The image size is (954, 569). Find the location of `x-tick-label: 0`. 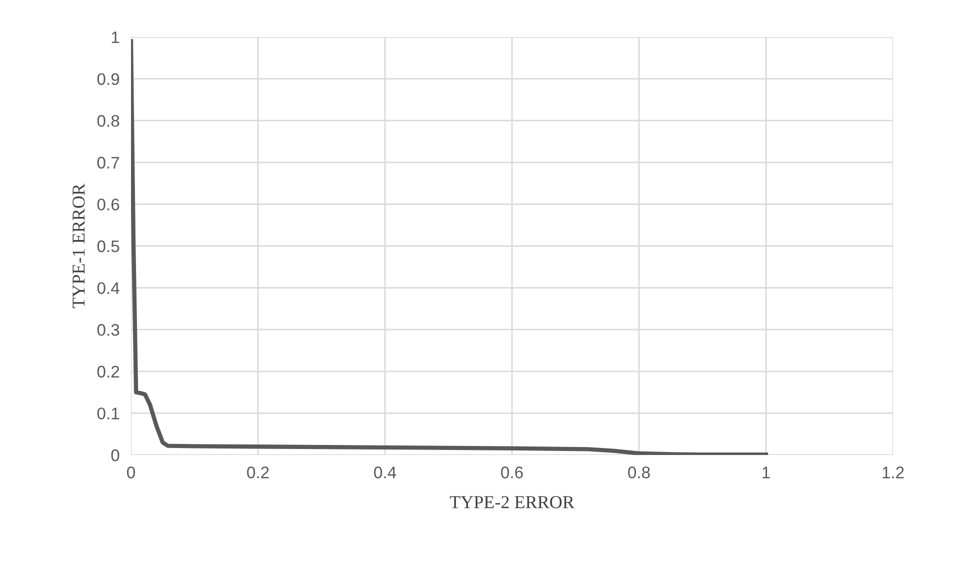

x-tick-label: 0 is located at coordinates (131, 472).